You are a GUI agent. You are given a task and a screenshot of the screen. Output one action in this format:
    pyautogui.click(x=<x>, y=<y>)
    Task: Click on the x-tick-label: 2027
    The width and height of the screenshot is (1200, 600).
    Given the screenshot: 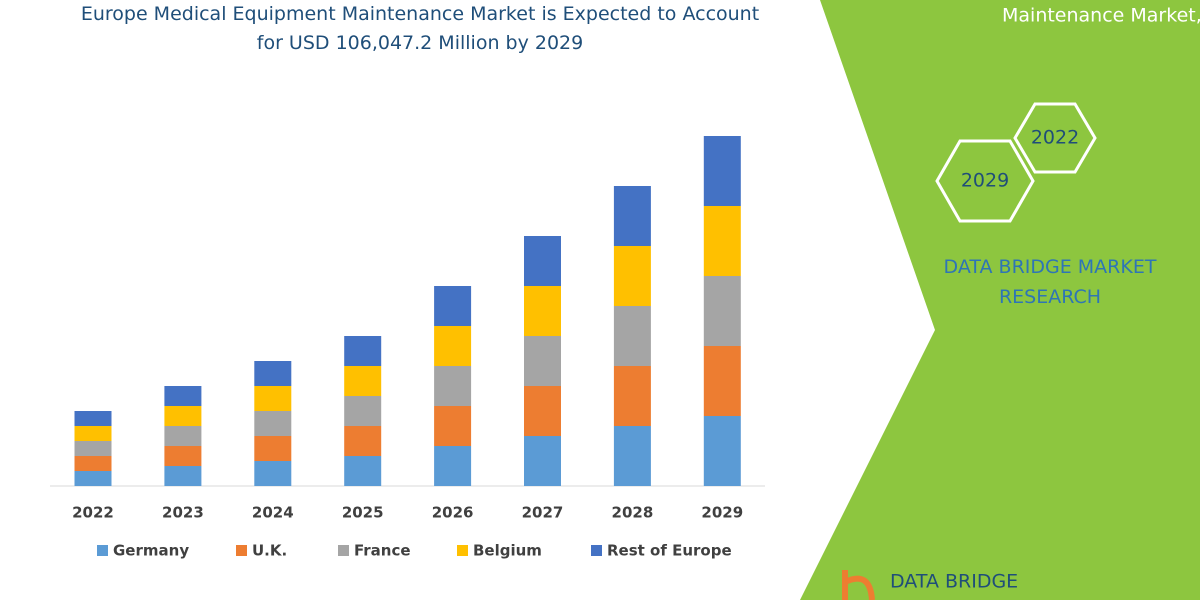 What is the action you would take?
    pyautogui.click(x=543, y=513)
    